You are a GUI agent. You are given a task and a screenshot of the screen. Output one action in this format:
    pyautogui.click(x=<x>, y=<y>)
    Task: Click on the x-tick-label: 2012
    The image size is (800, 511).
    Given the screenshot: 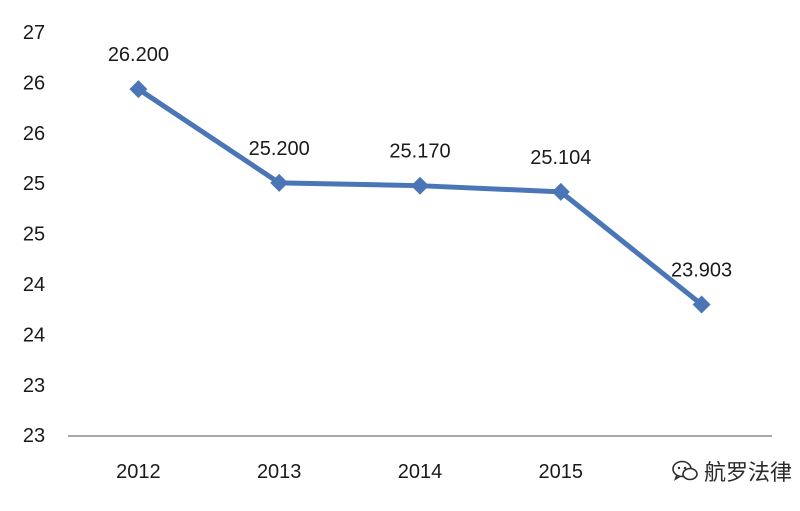 What is the action you would take?
    pyautogui.click(x=138, y=472)
    